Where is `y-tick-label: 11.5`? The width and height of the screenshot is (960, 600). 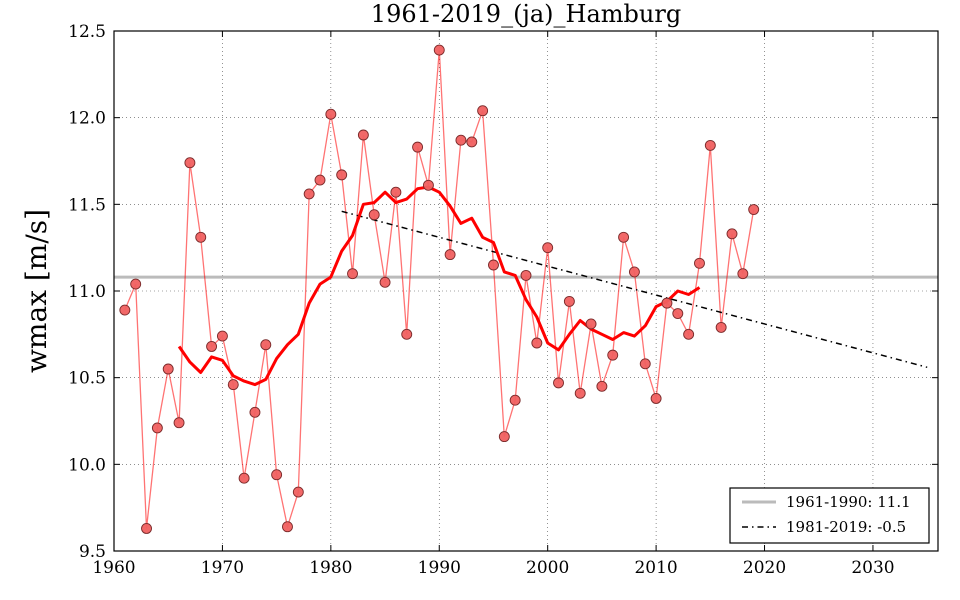 y-tick-label: 11.5 is located at coordinates (87, 205).